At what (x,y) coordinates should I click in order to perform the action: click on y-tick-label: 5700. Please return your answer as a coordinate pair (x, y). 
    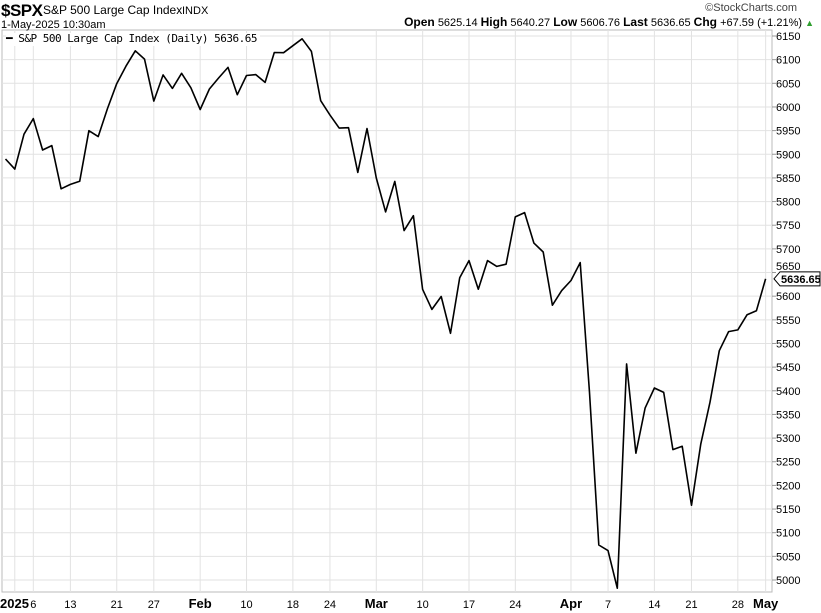
    Looking at the image, I should click on (788, 250).